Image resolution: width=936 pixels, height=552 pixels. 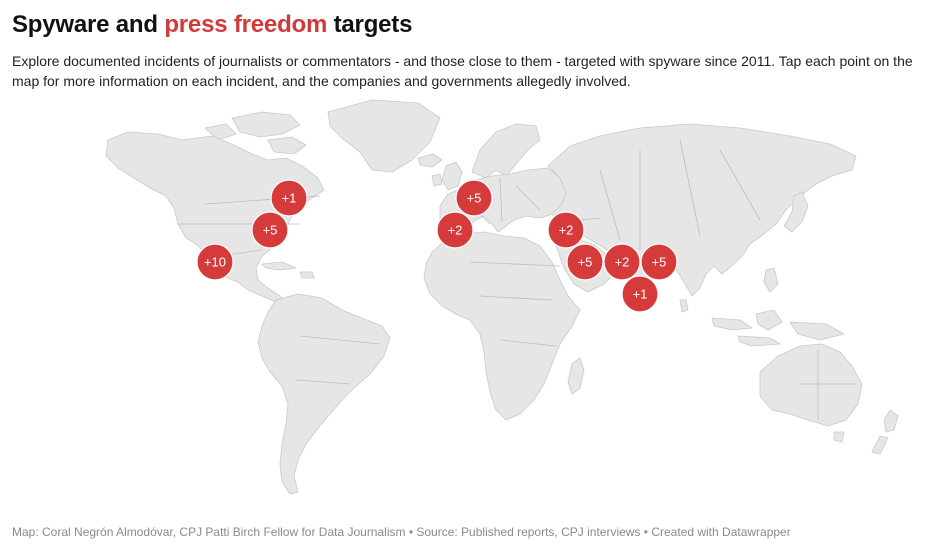 I want to click on land-new-zealand, so click(x=885, y=432).